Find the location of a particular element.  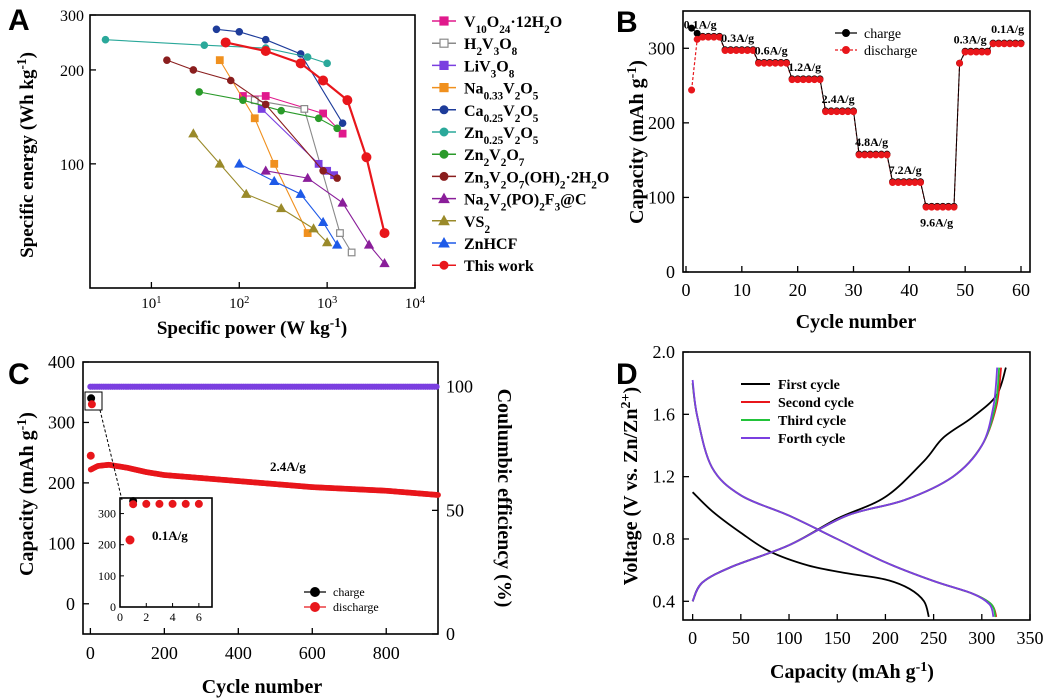

text-part: -1 is located at coordinates (21, 63).